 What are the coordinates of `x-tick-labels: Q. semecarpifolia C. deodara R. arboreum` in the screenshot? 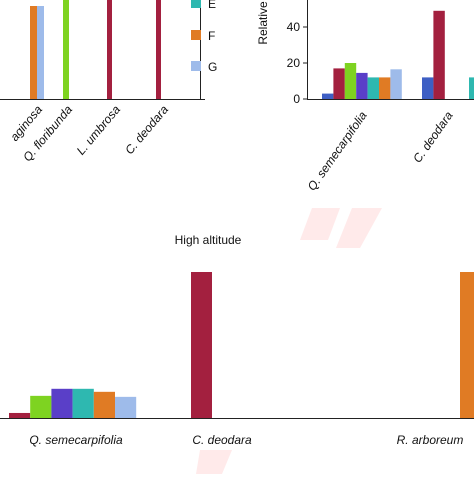 It's located at (246, 440).